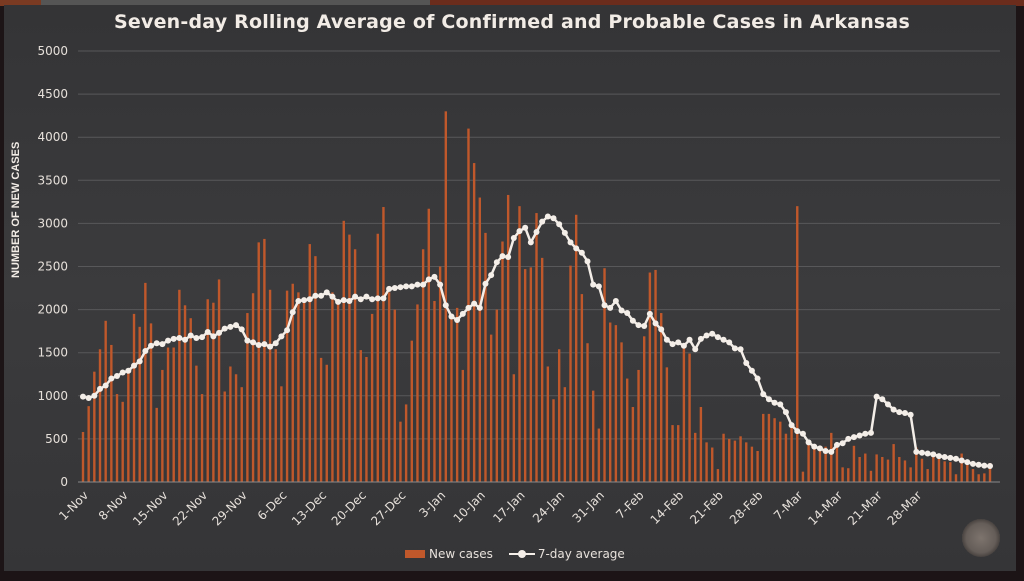 The image size is (1024, 581). What do you see at coordinates (388, 508) in the screenshot?
I see `x-tick-label: 27-Dec` at bounding box center [388, 508].